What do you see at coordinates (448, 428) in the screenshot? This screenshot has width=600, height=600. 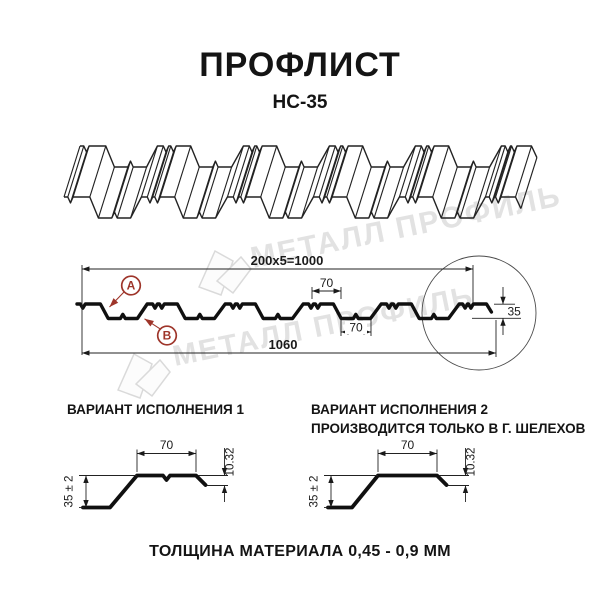 I see `variant-2-note: ПРОИЗВОДИТСЯ ТОЛЬКО В Г. ШЕЛЕХОВ` at bounding box center [448, 428].